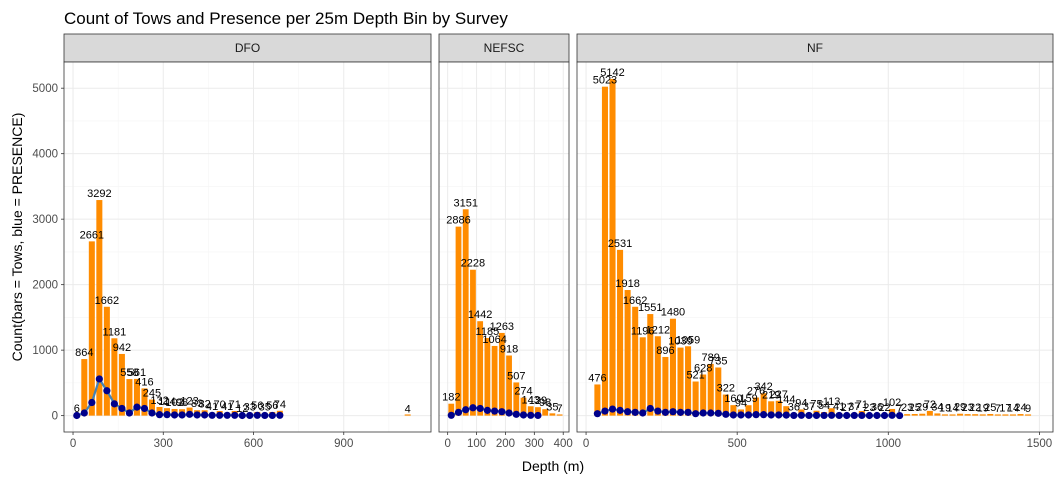 The width and height of the screenshot is (1060, 481). Describe the element at coordinates (77, 409) in the screenshot. I see `bar-value-label: 6` at that location.